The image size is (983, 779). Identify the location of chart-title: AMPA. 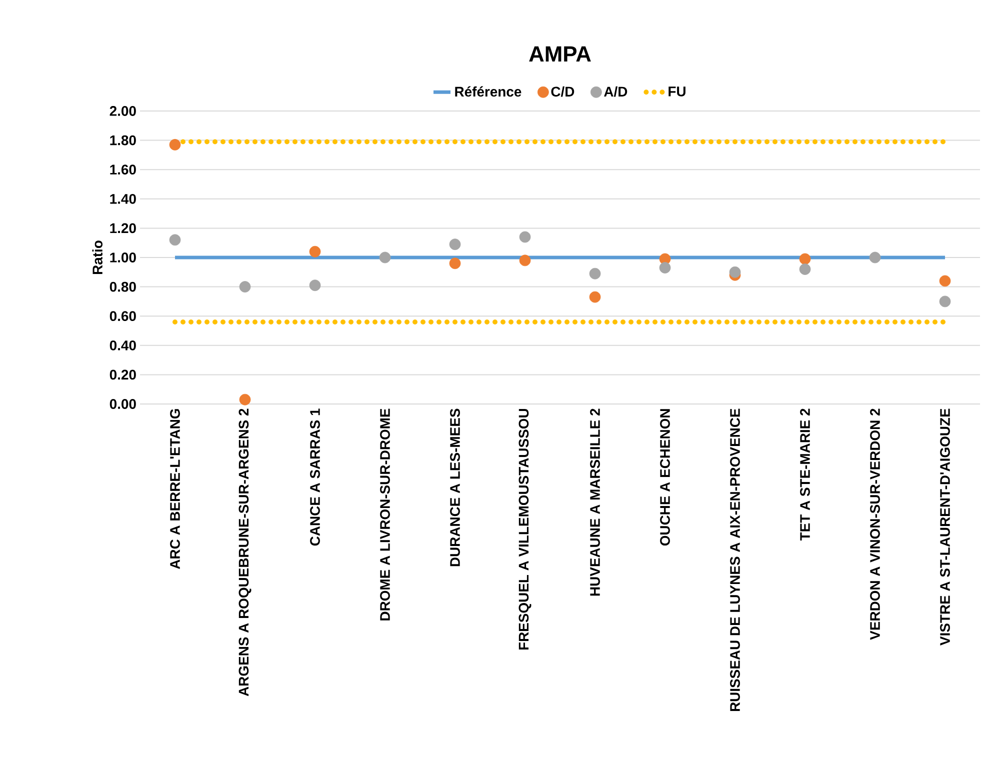
(560, 54).